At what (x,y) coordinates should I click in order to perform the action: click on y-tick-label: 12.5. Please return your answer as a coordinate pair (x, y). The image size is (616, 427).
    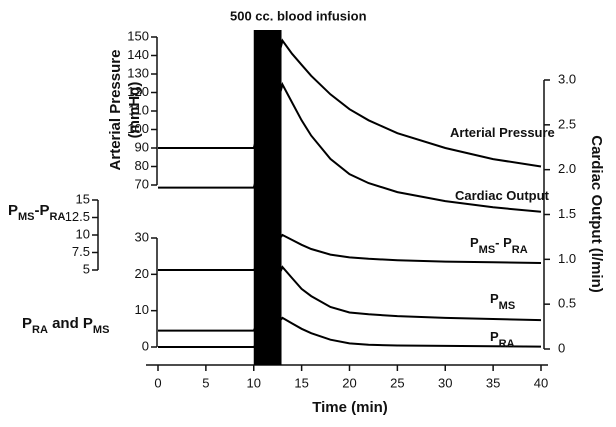
    Looking at the image, I should click on (77, 216).